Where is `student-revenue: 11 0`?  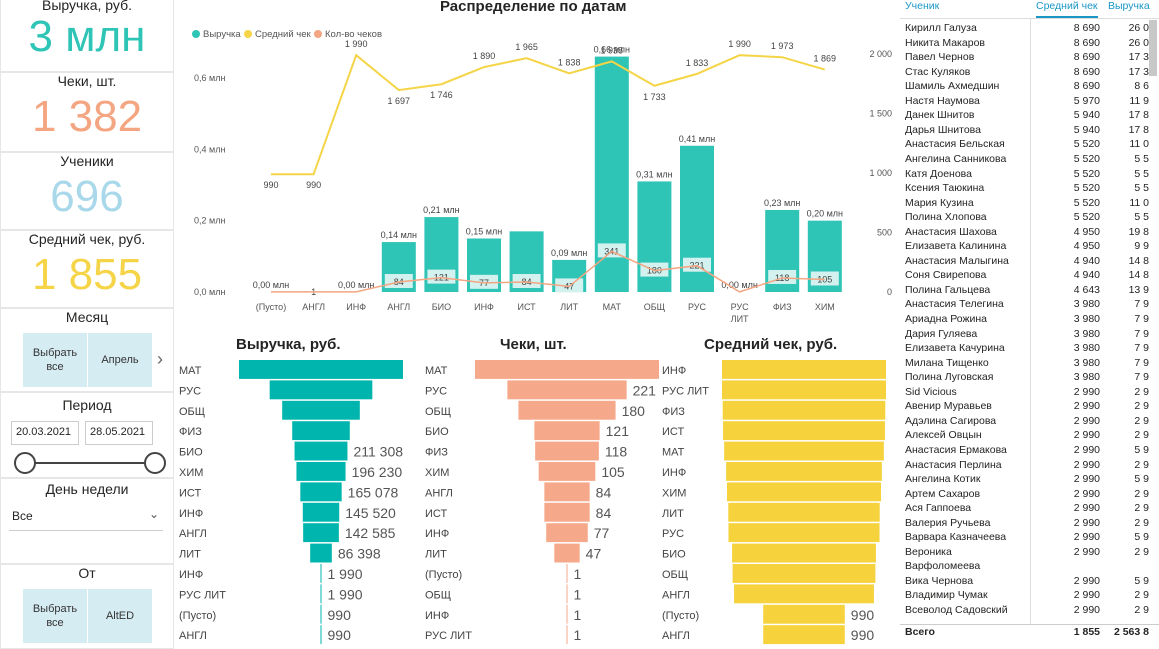
student-revenue: 11 0 is located at coordinates (1139, 202).